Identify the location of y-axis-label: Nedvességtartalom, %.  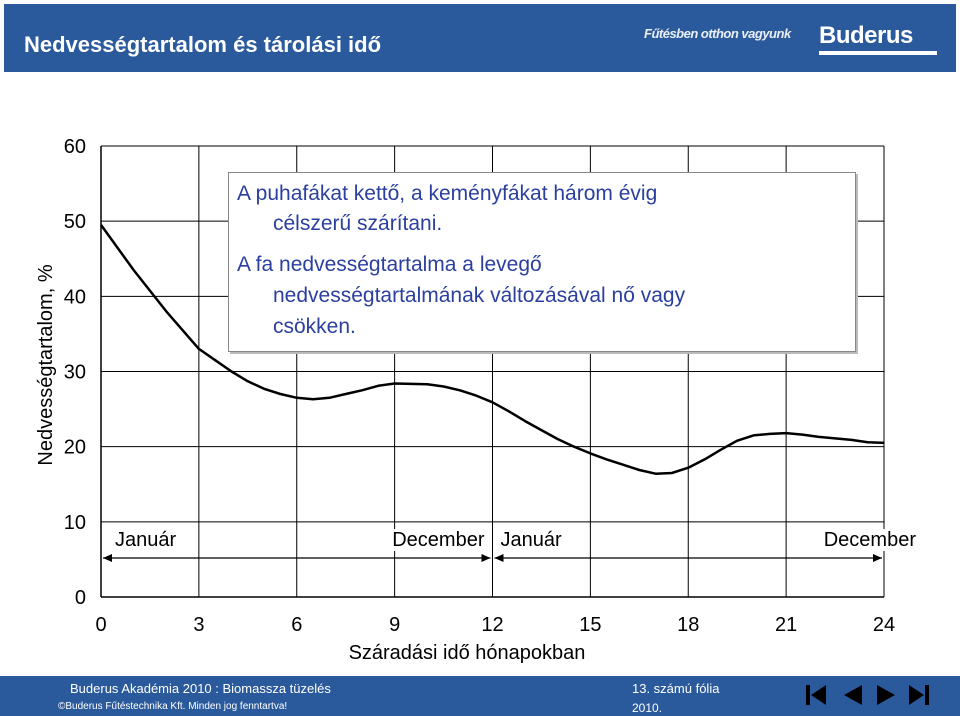
(46, 364).